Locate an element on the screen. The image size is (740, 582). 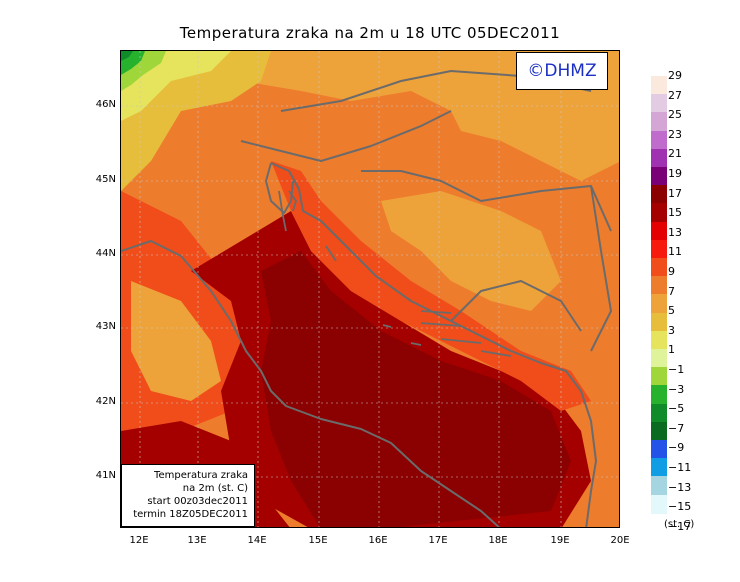
island-cres is located at coordinates (282, 211).